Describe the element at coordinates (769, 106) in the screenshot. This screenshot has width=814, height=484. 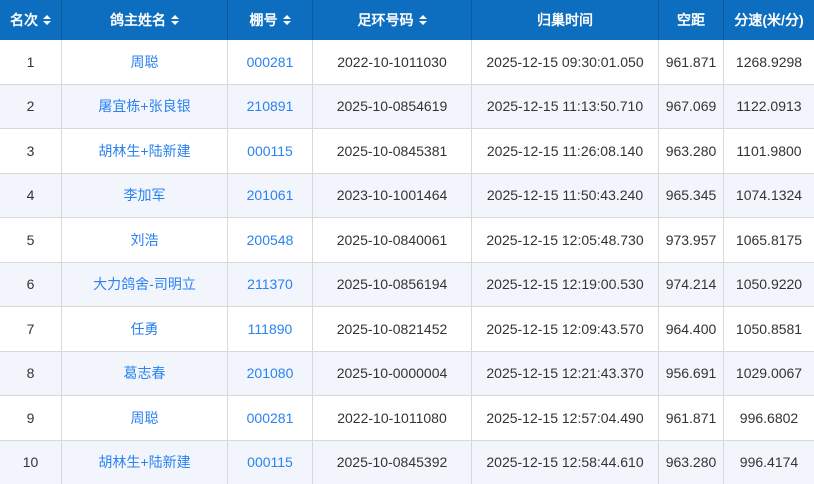
I see `cell-speed: 1122.0913` at that location.